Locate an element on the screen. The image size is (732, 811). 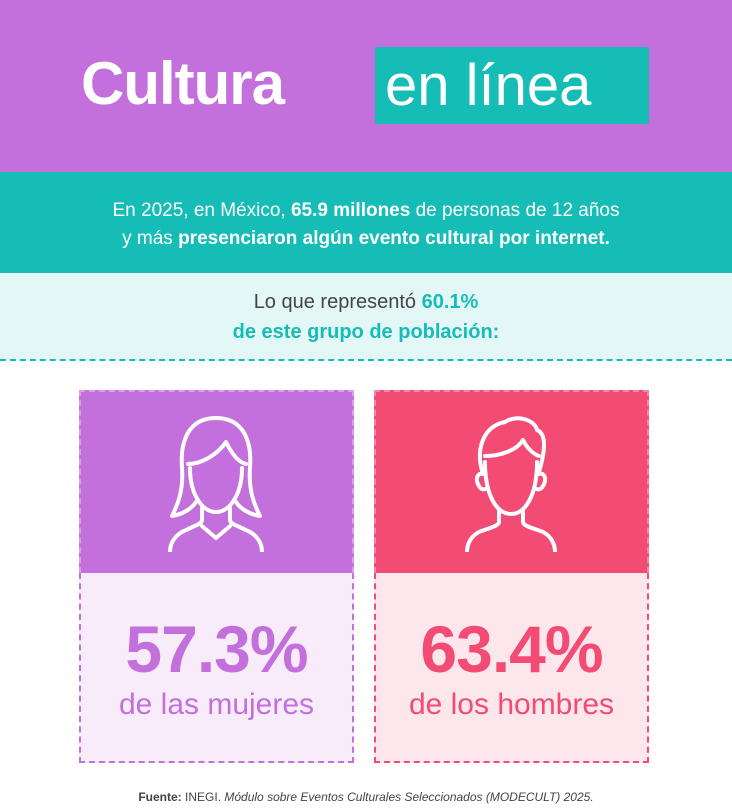
source-org: INEGI. is located at coordinates (203, 797).